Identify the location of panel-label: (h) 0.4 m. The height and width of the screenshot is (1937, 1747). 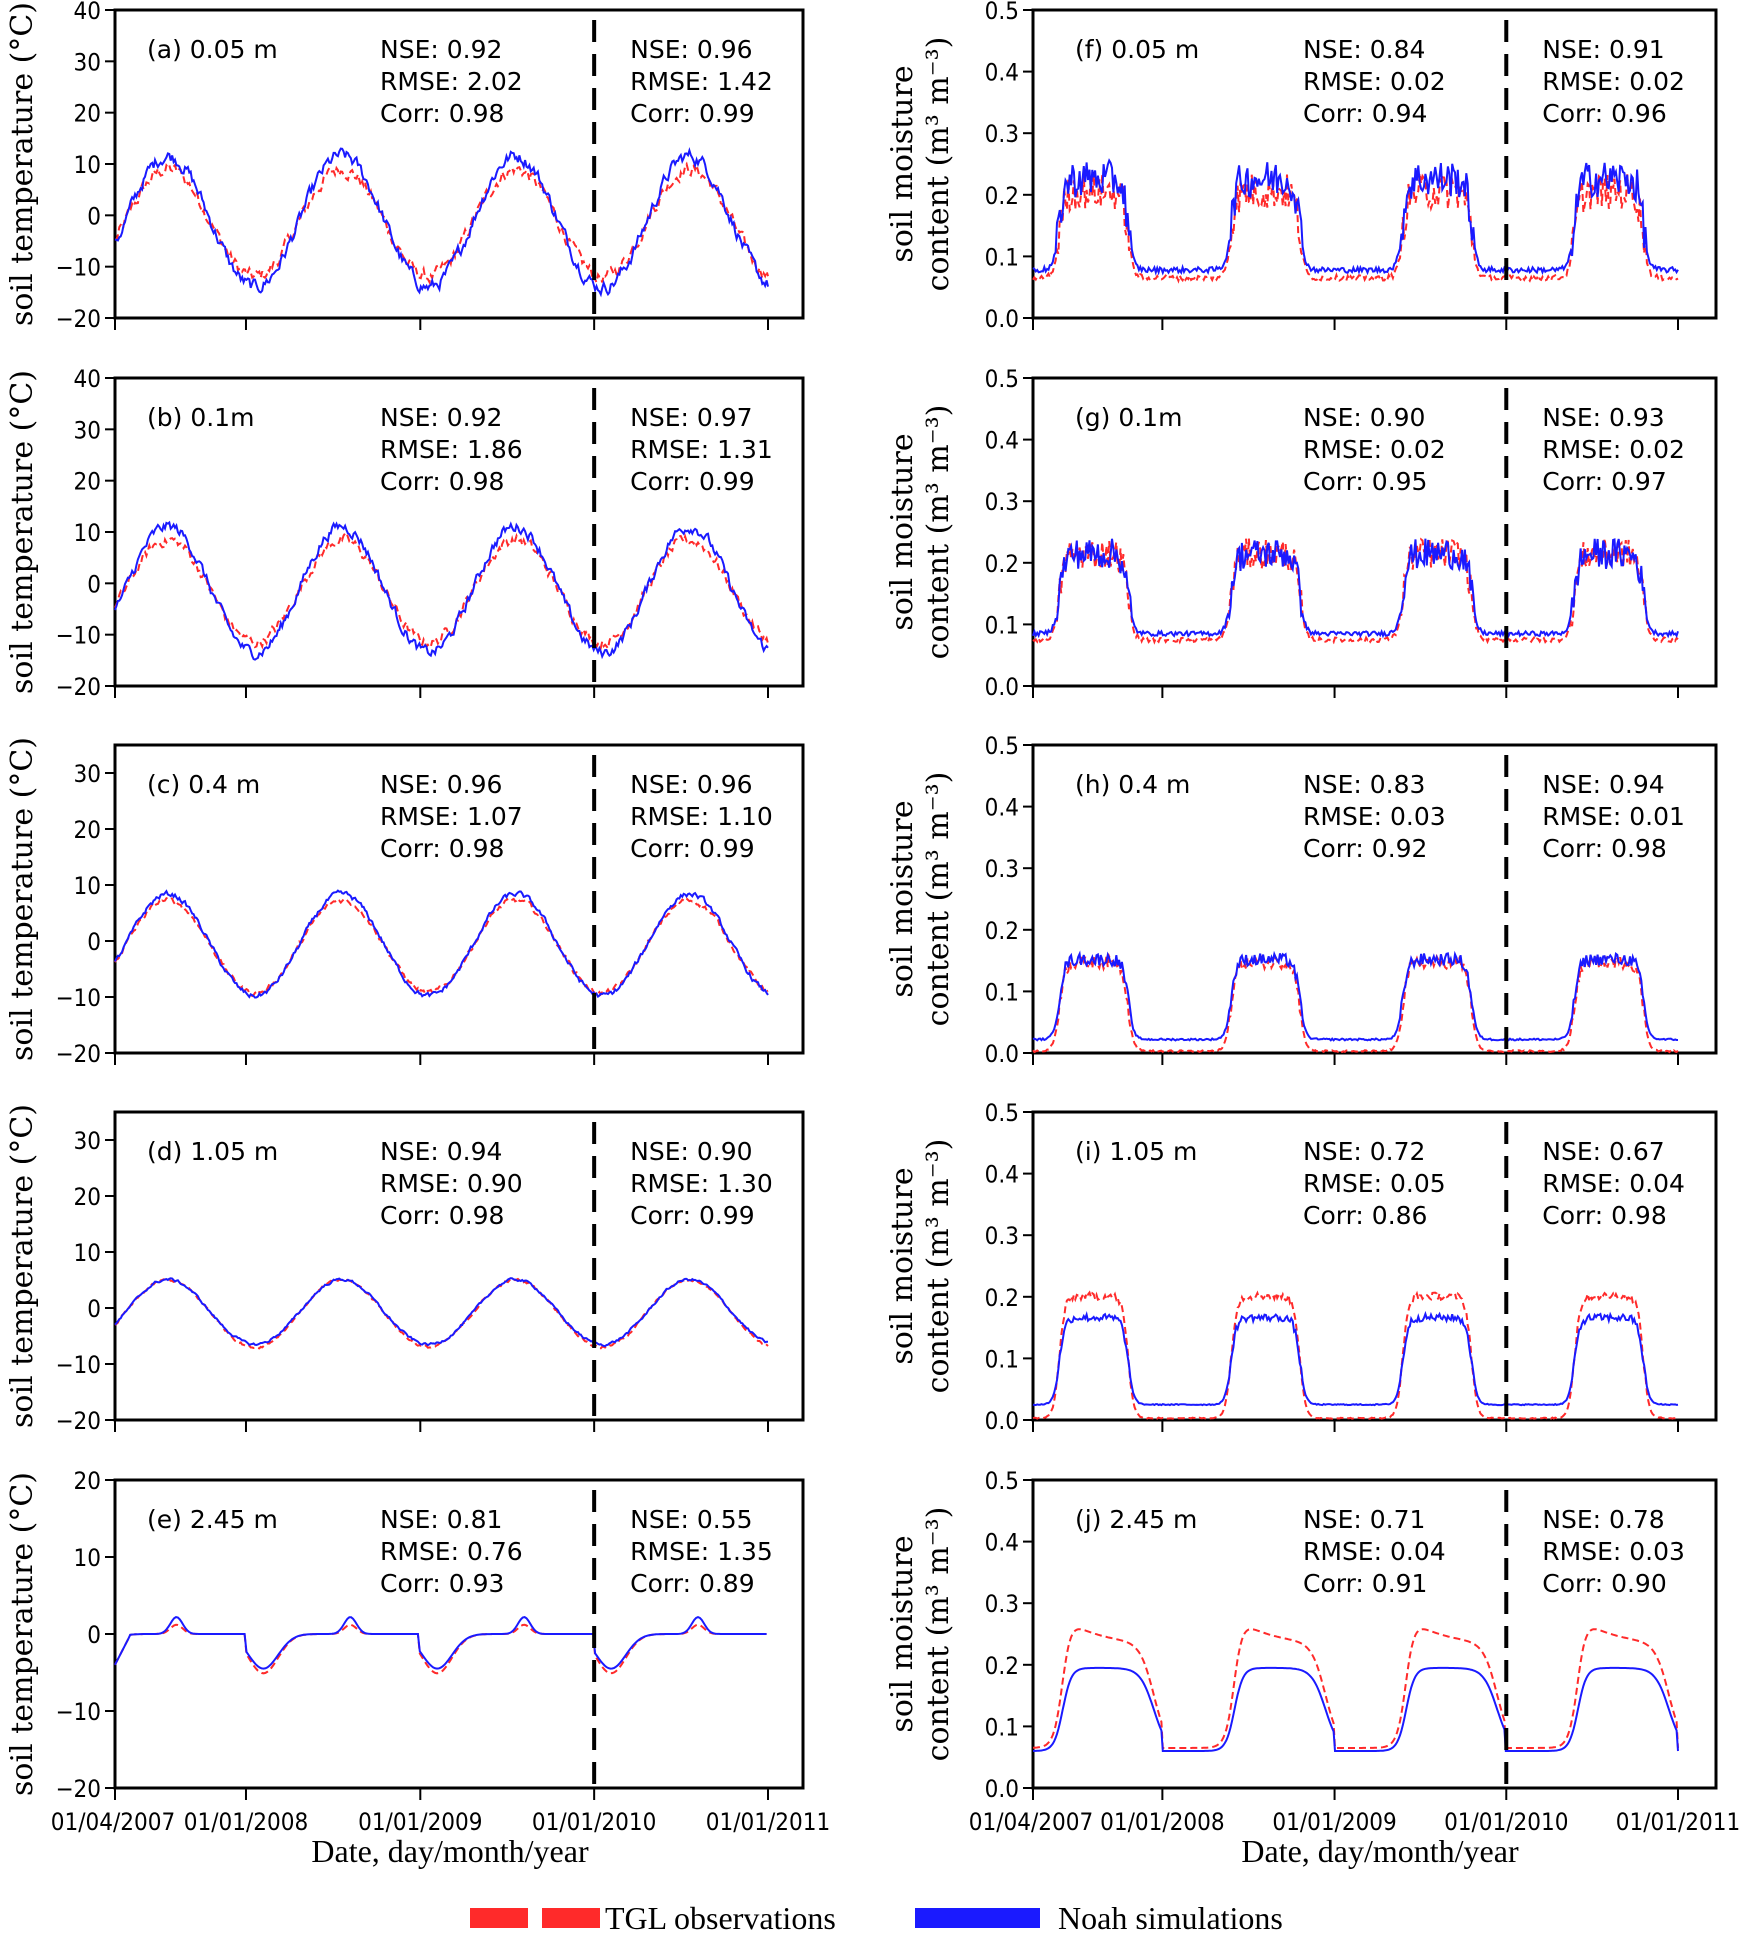
(1132, 784).